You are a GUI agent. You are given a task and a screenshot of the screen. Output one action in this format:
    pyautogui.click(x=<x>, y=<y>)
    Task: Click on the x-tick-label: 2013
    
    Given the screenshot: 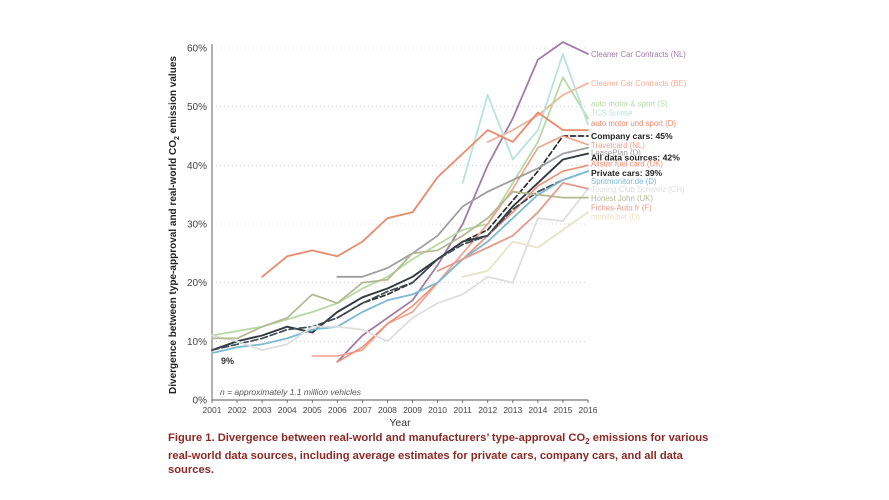 What is the action you would take?
    pyautogui.click(x=512, y=410)
    